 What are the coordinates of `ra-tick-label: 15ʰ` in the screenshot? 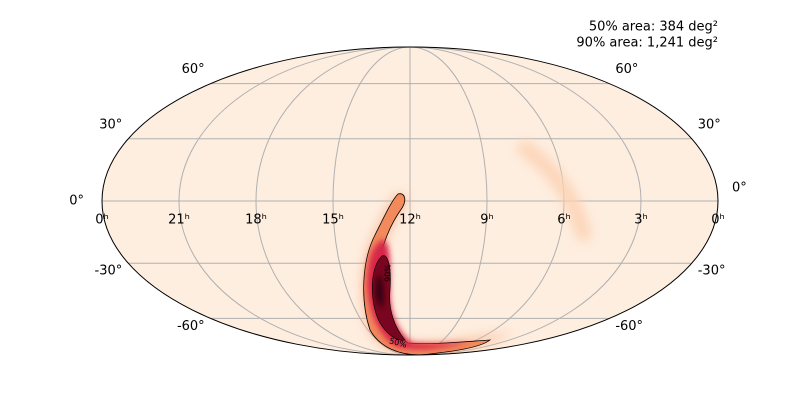 It's located at (333, 220).